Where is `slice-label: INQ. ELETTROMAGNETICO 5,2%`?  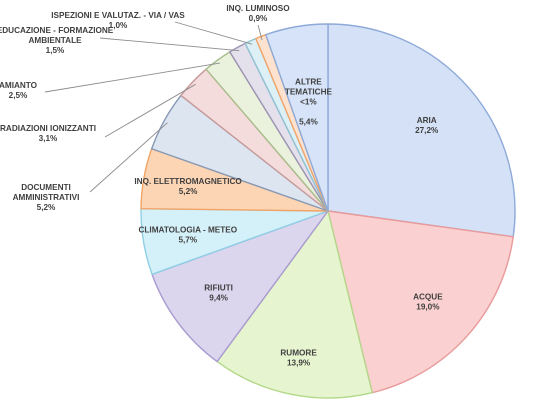
slice-label: INQ. ELETTROMAGNETICO 5,2% is located at coordinates (188, 186).